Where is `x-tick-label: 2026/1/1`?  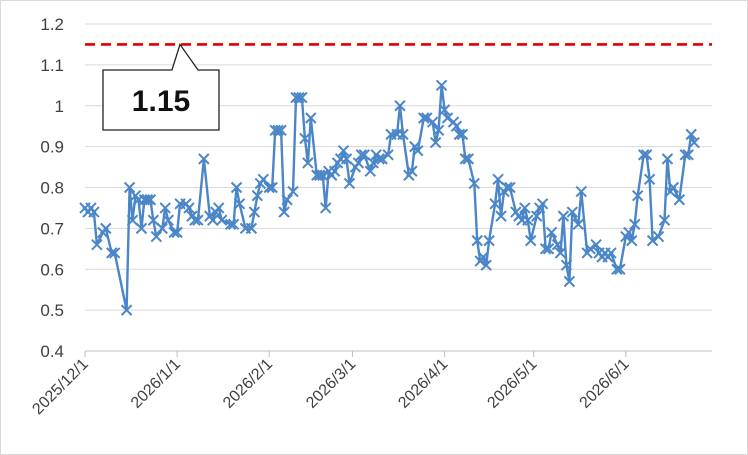 x-tick-label: 2026/1/1 is located at coordinates (156, 384).